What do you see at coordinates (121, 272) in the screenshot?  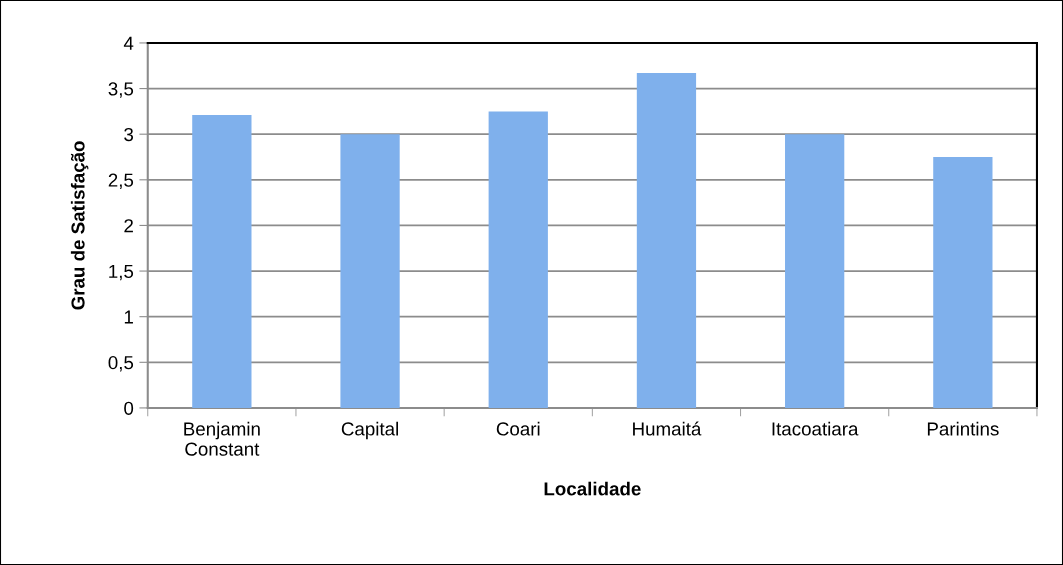 I see `y-tick-label: 1,5` at bounding box center [121, 272].